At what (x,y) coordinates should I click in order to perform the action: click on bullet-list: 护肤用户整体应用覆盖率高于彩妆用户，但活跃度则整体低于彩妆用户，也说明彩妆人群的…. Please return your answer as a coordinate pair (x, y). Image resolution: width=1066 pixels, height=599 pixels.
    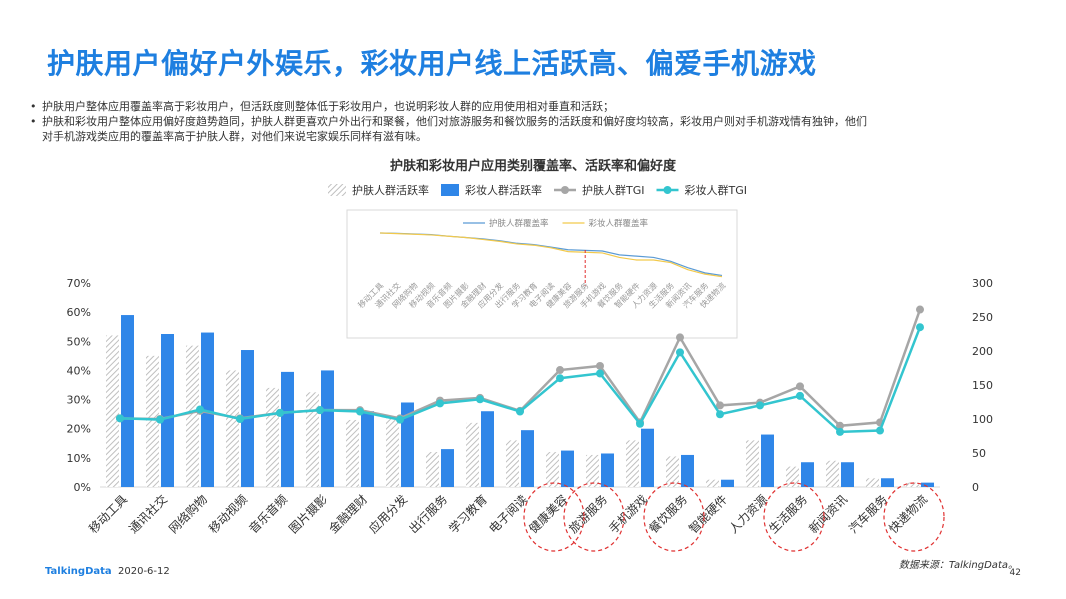
    Looking at the image, I should click on (528, 121).